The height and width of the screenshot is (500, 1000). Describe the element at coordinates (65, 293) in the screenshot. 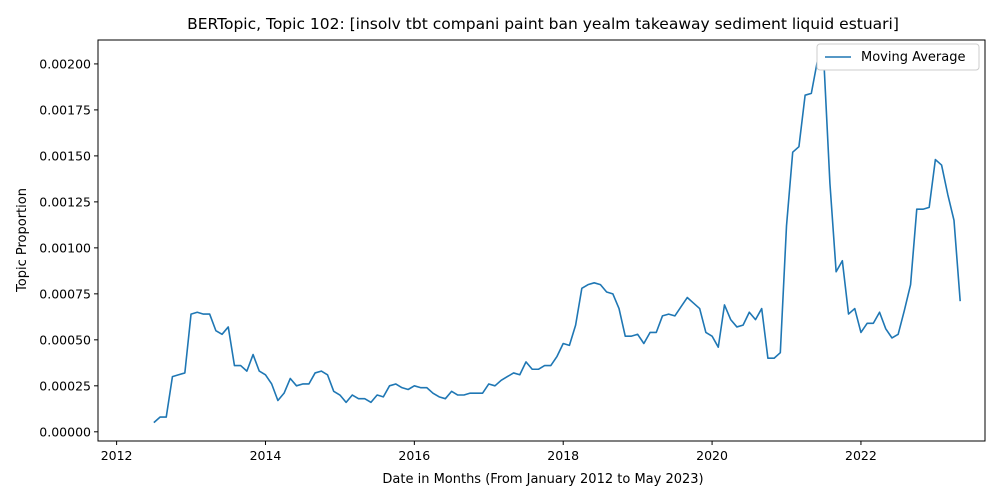

I see `y-tick-label: 0.00075` at that location.